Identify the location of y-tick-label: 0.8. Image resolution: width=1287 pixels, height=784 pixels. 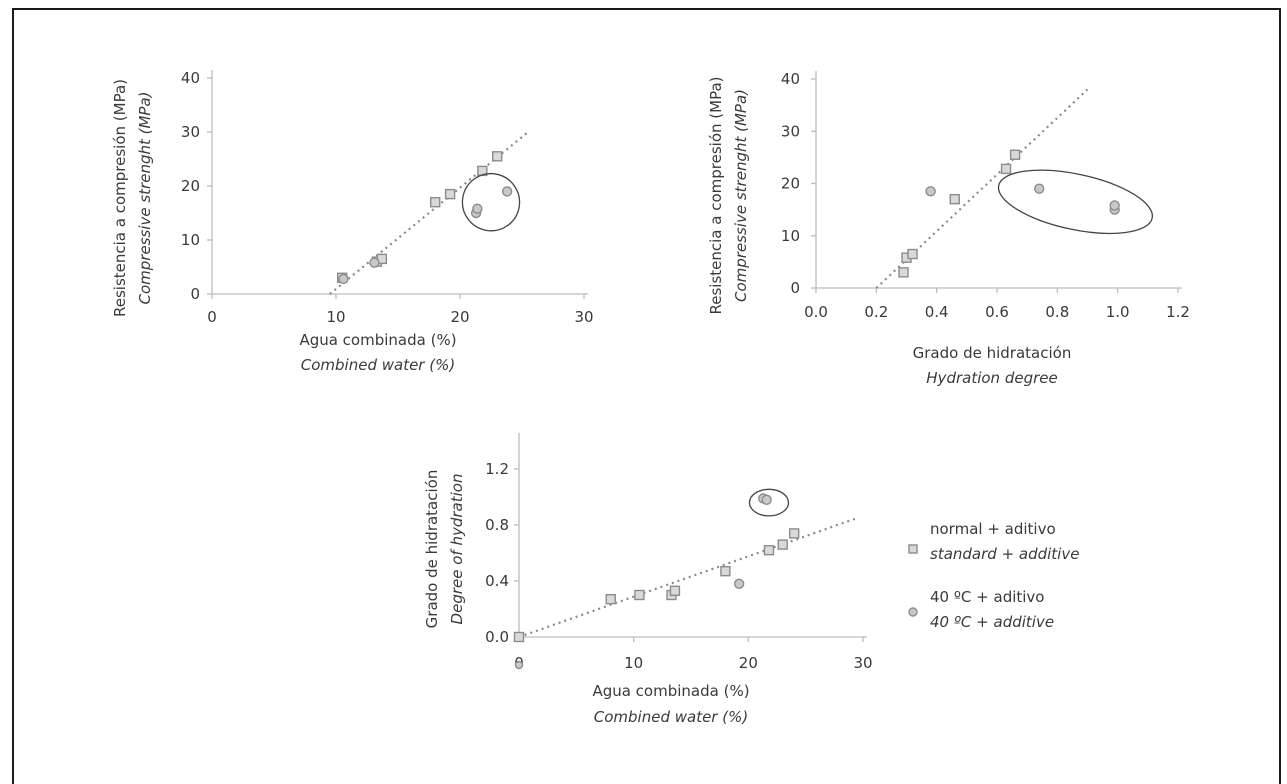
(497, 525).